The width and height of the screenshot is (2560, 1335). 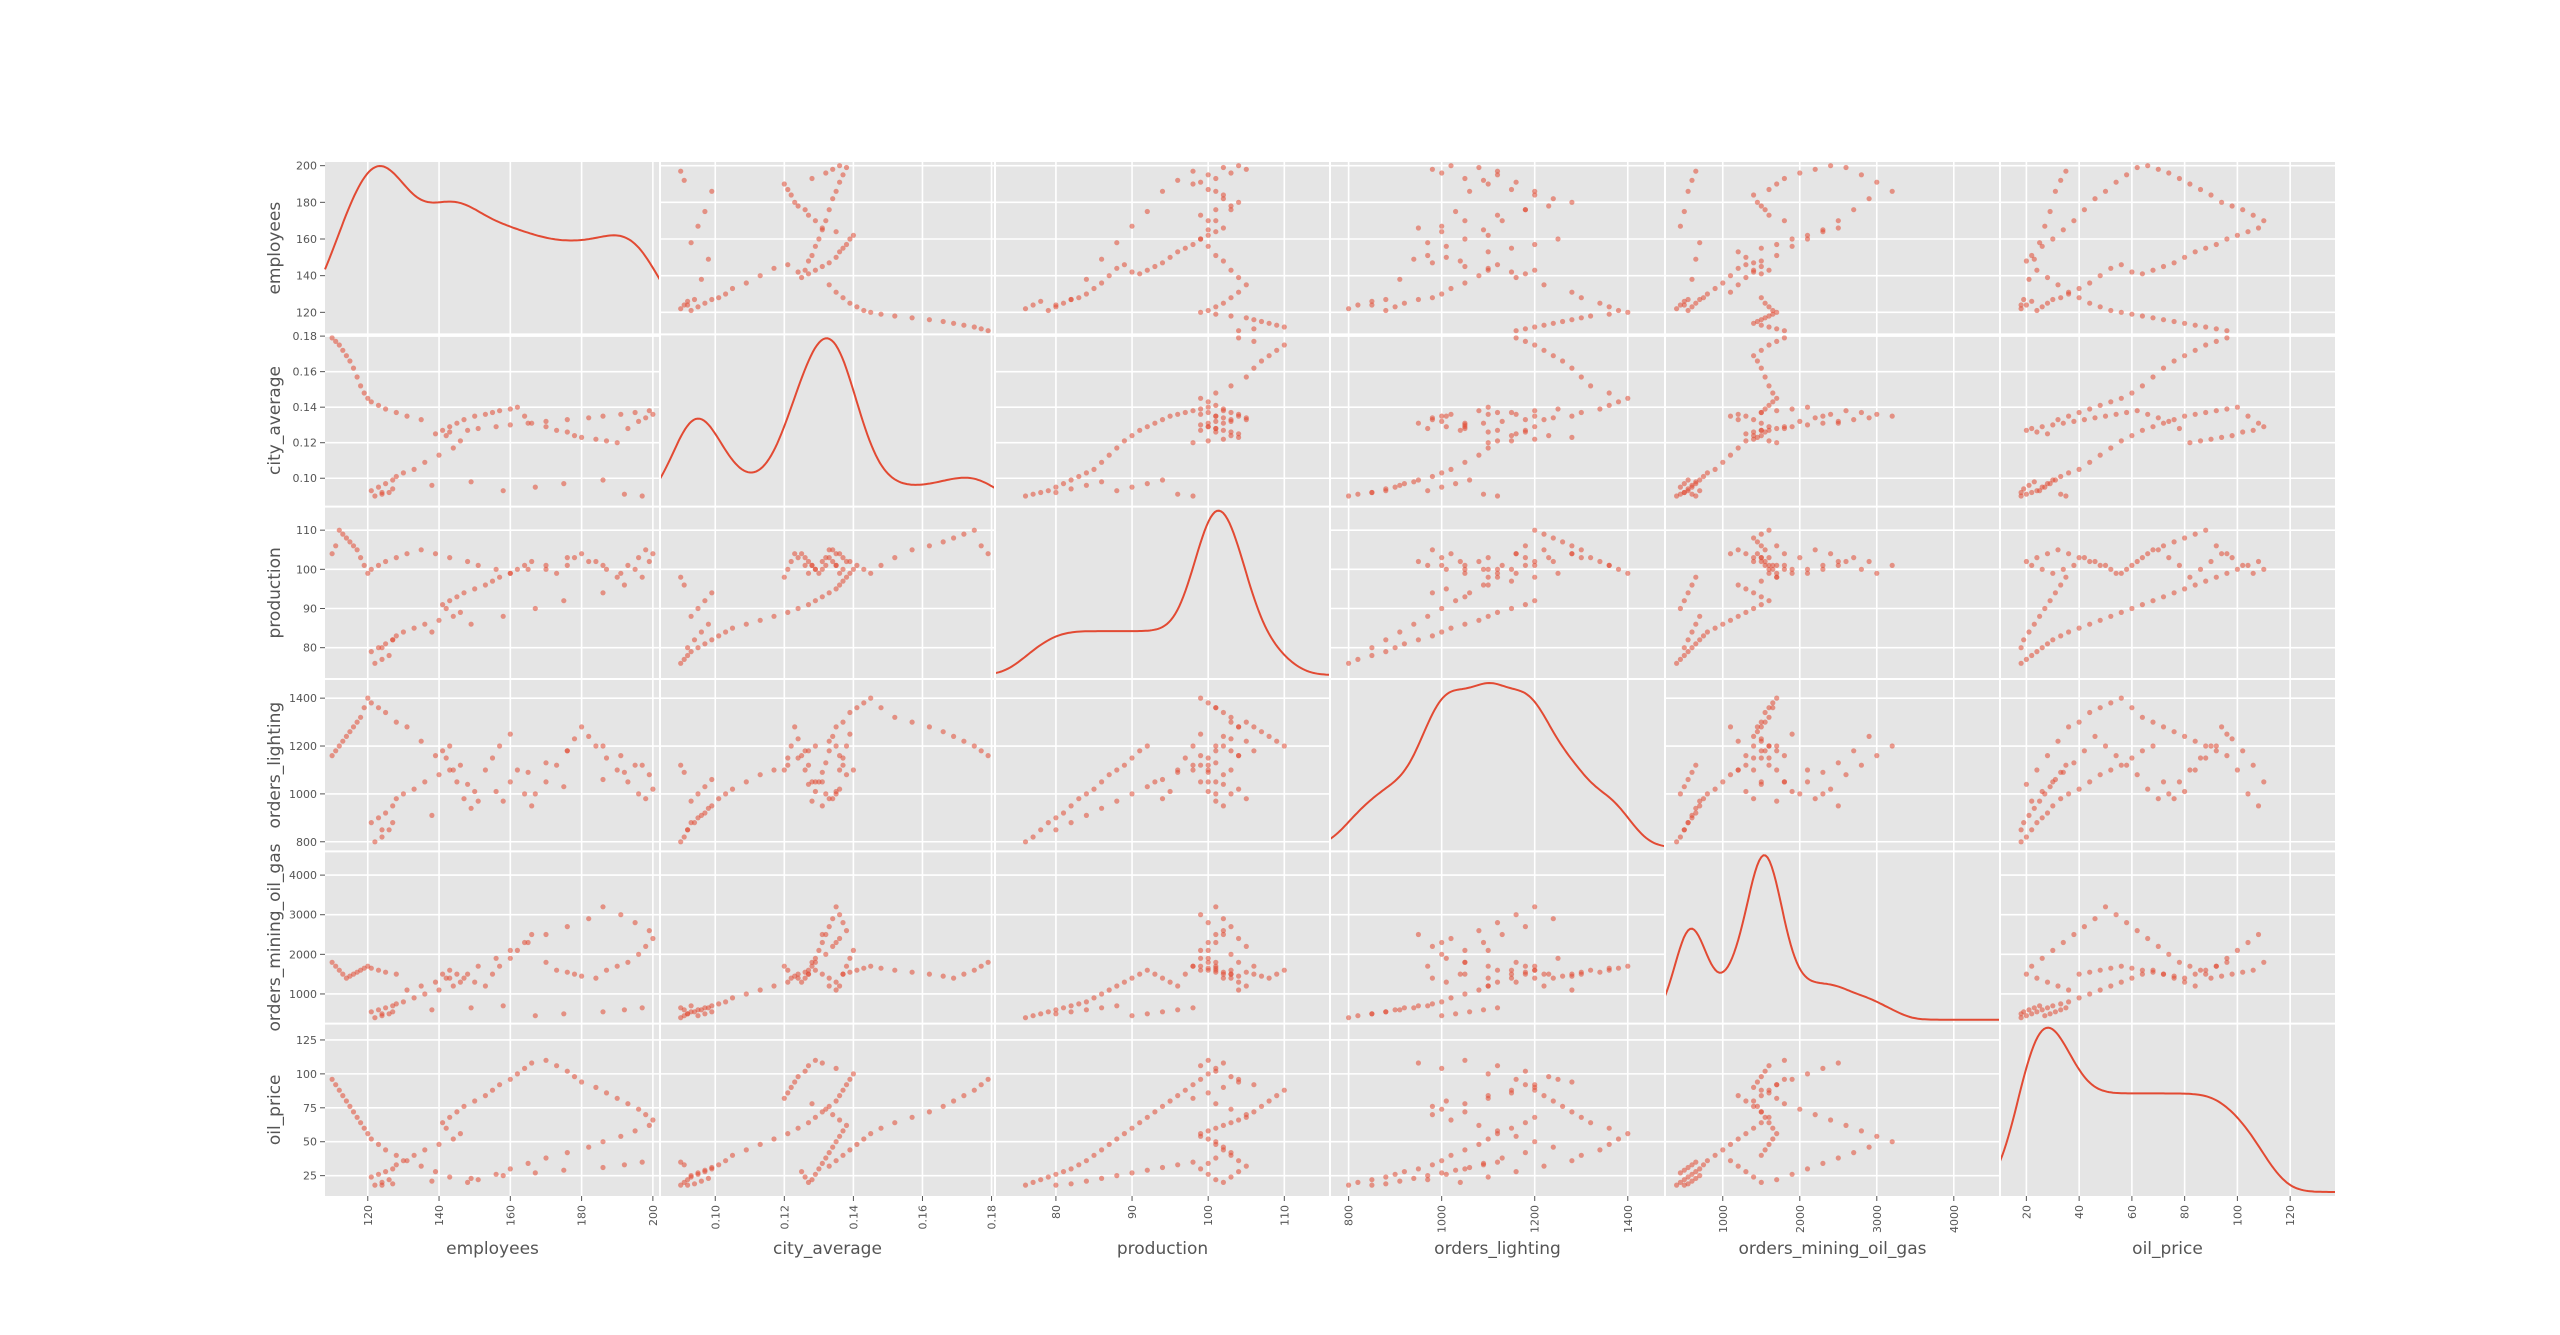 I want to click on x-tick-label: 0.14, so click(x=853, y=1217).